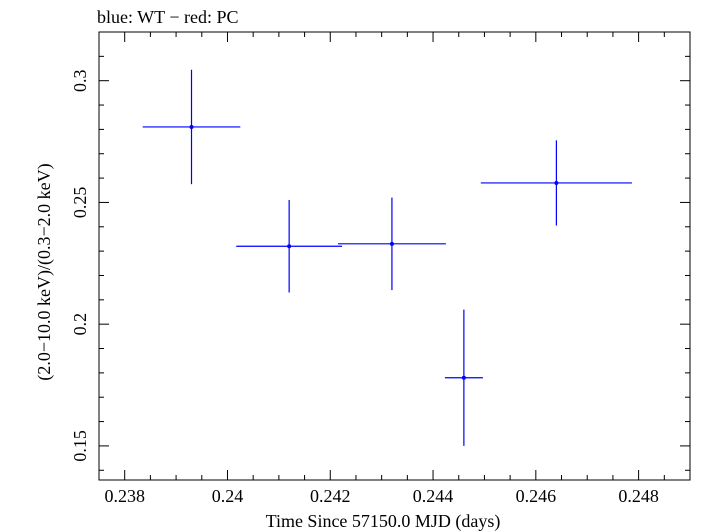 This screenshot has width=705, height=532. I want to click on x-tick-label: 0.238, so click(124, 496).